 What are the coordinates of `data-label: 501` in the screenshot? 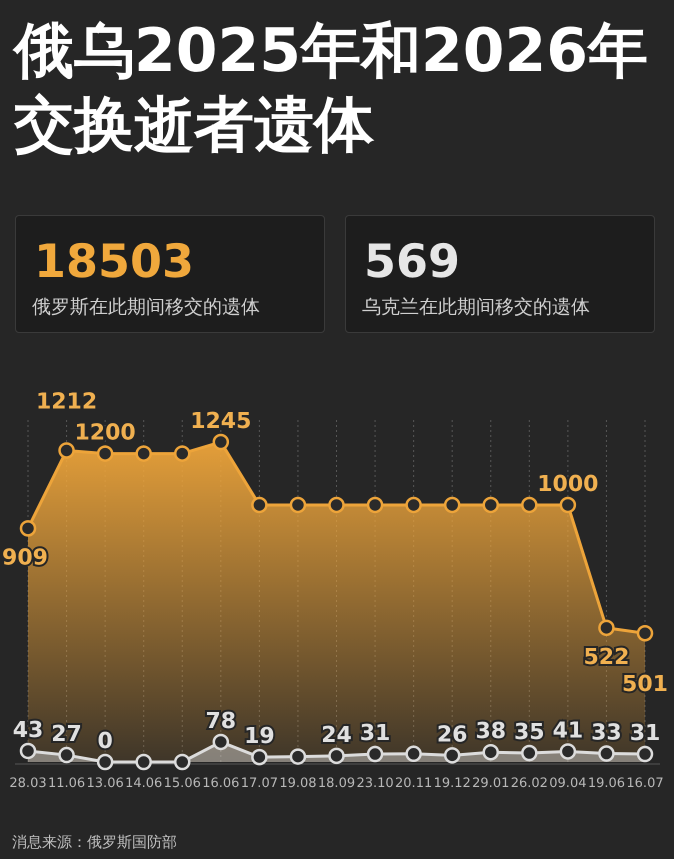 It's located at (645, 685).